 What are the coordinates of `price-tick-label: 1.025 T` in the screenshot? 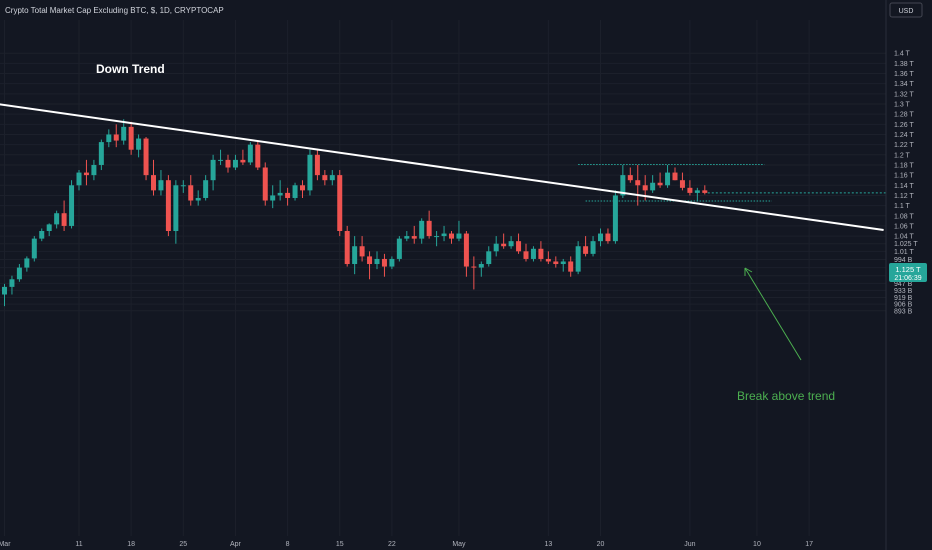 It's located at (906, 244).